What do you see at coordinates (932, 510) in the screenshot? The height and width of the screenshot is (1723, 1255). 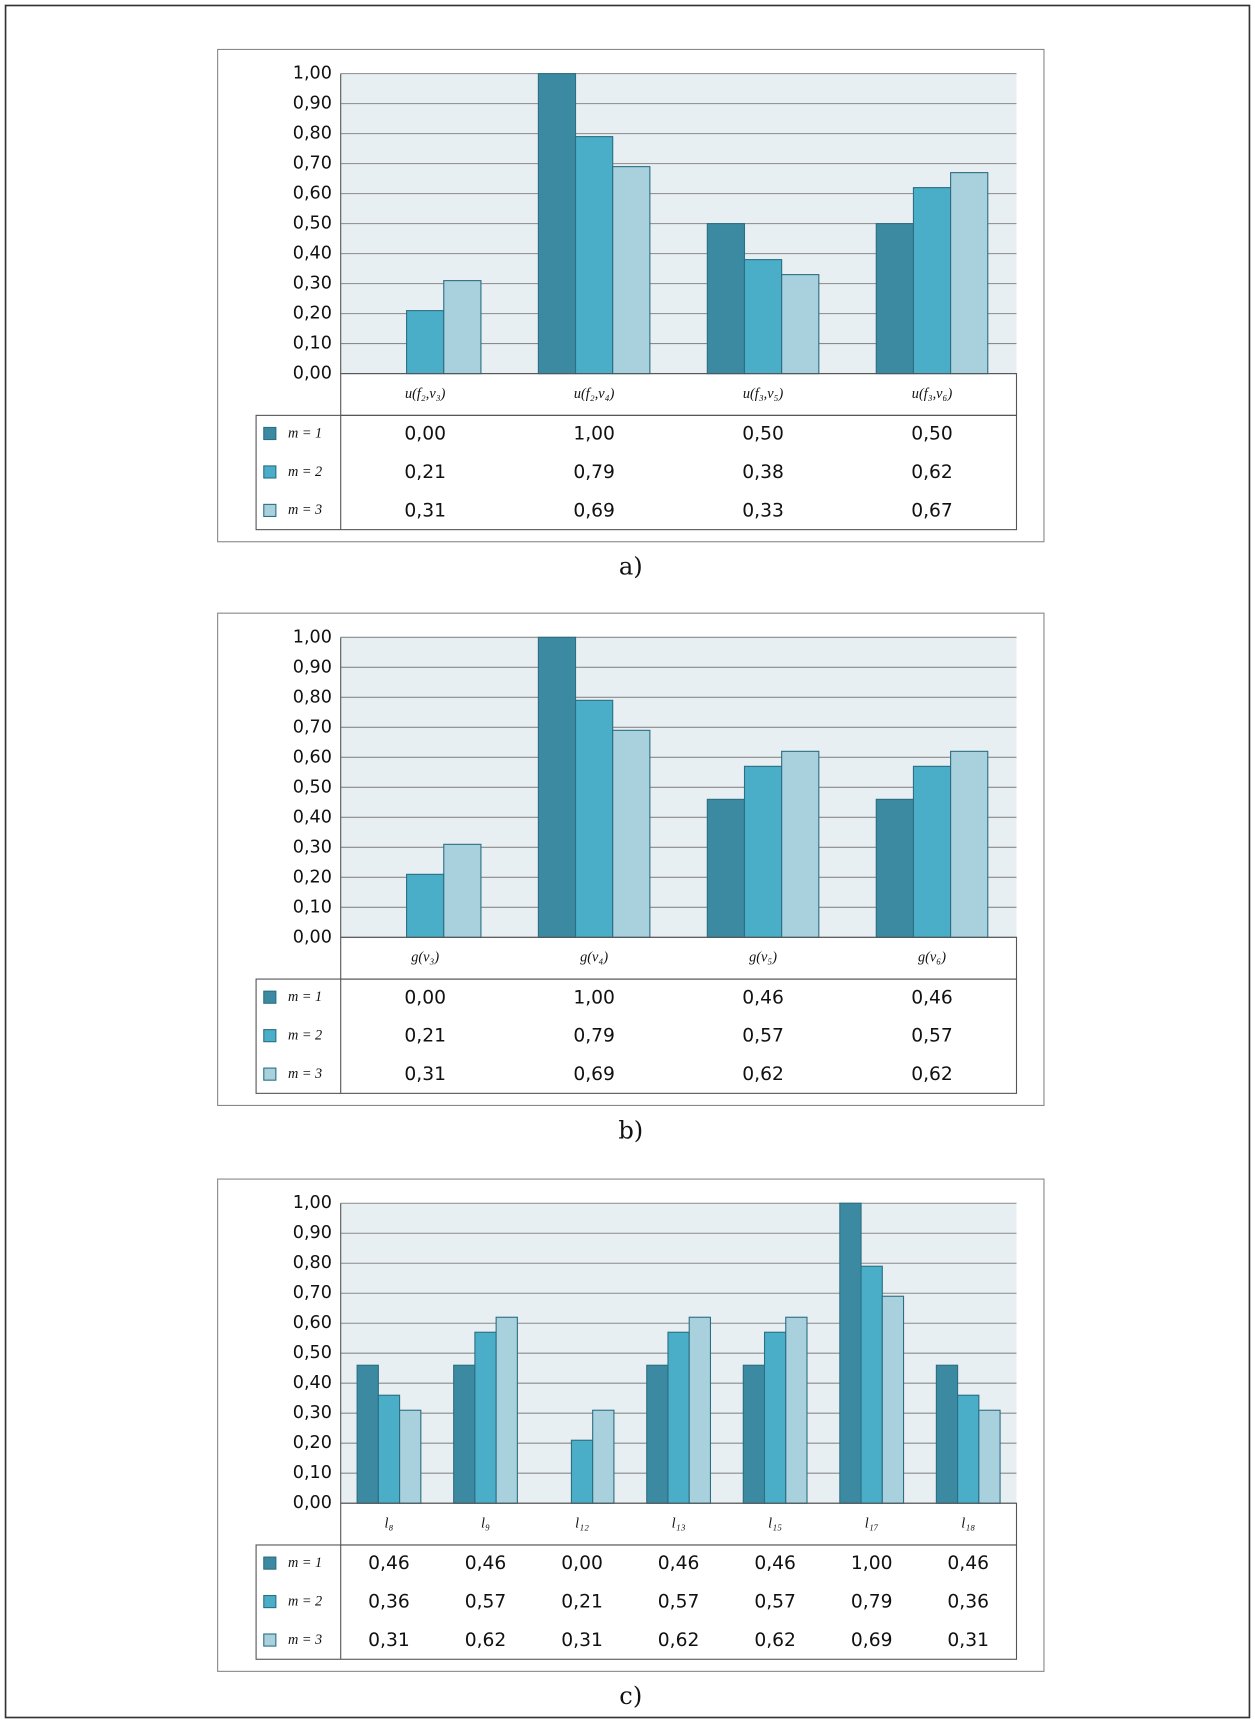 I see `value-label: 0,67` at bounding box center [932, 510].